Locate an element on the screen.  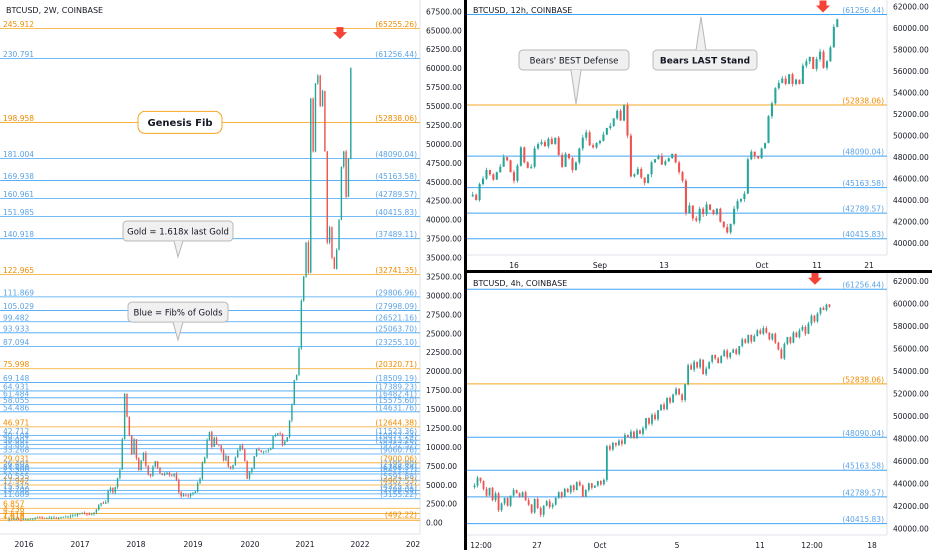
x-tick-label-4: 2020 is located at coordinates (249, 544).